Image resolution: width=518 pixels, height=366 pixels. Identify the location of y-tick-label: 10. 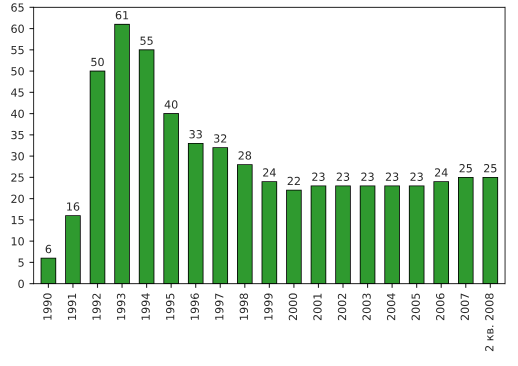
(18, 241).